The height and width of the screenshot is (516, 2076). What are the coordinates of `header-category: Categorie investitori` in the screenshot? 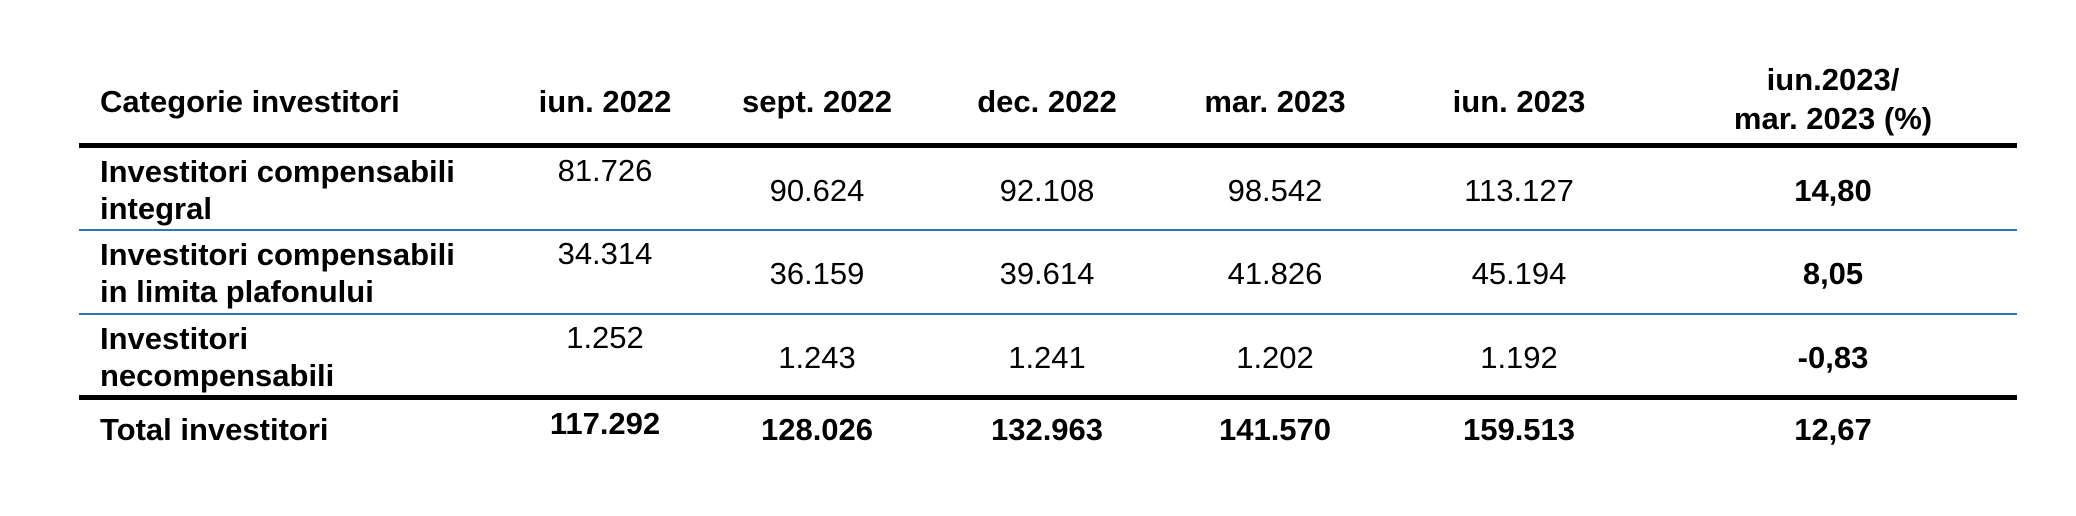 It's located at (250, 101).